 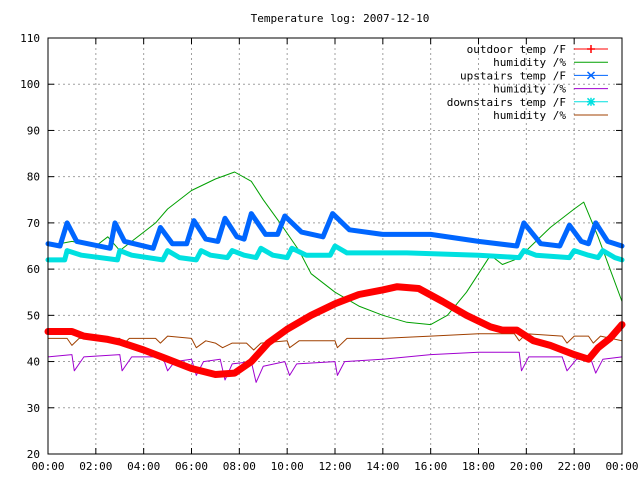 I want to click on x-tick-label: 04:00, so click(x=143, y=466).